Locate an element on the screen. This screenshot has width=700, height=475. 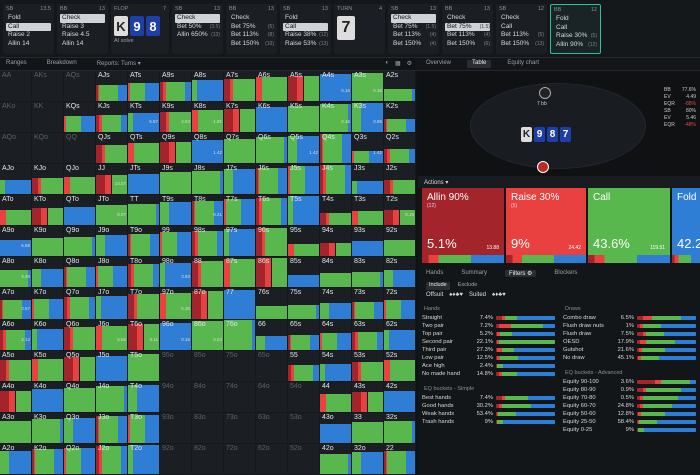
hand-cell: 82s is located at coordinates (400, 273).